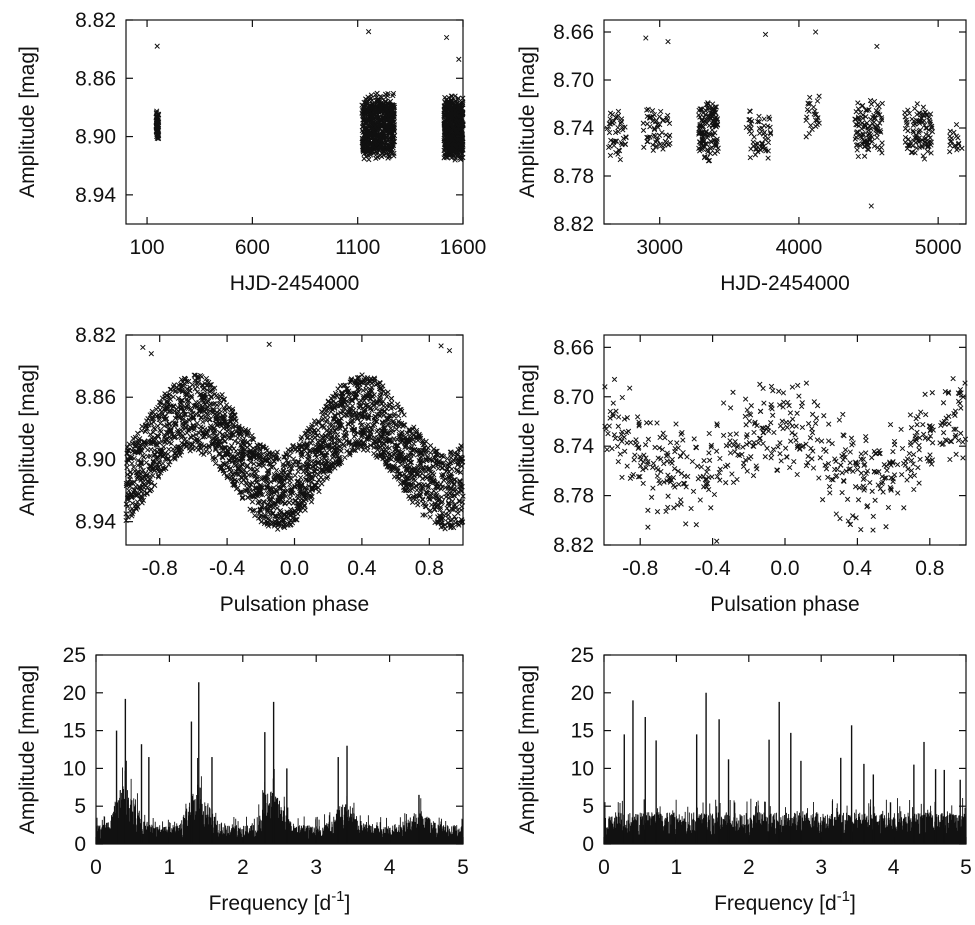 The image size is (975, 925). I want to click on y-tick-label: 8.94, so click(95, 195).